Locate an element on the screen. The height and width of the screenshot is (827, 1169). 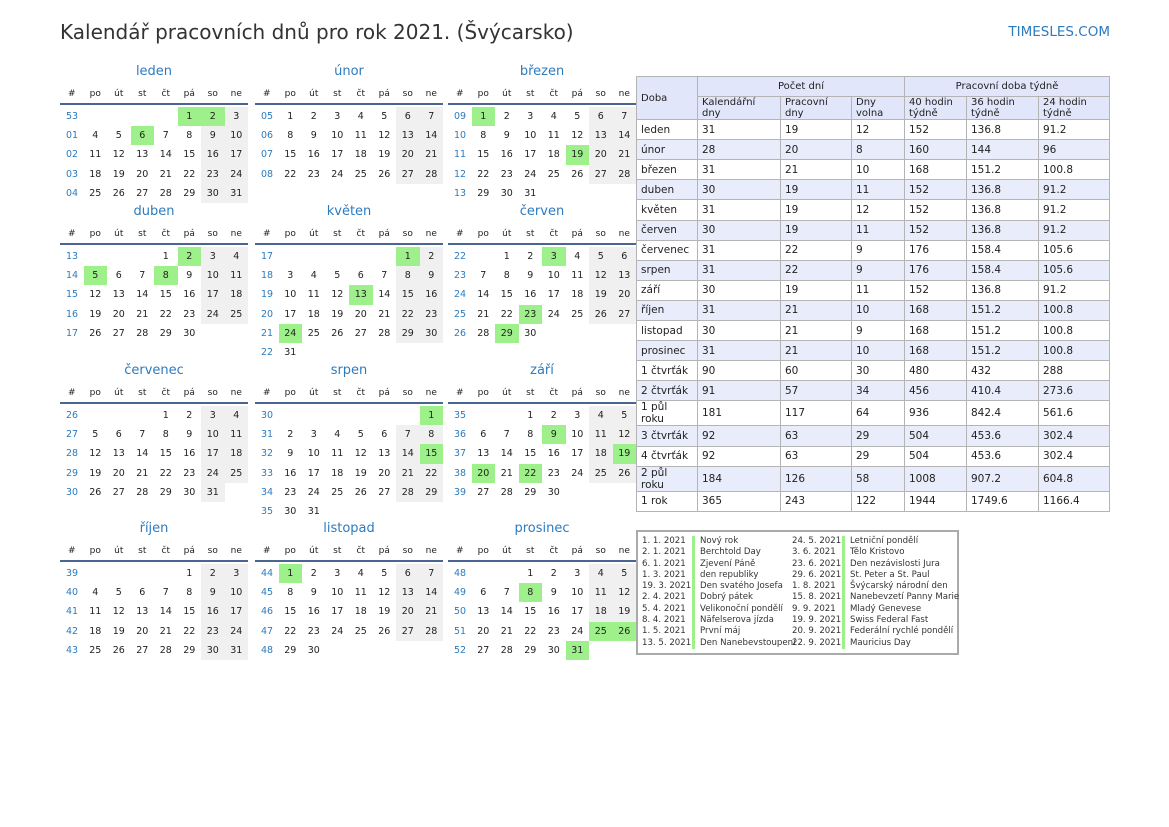
day-cell: 17 is located at coordinates (337, 612).